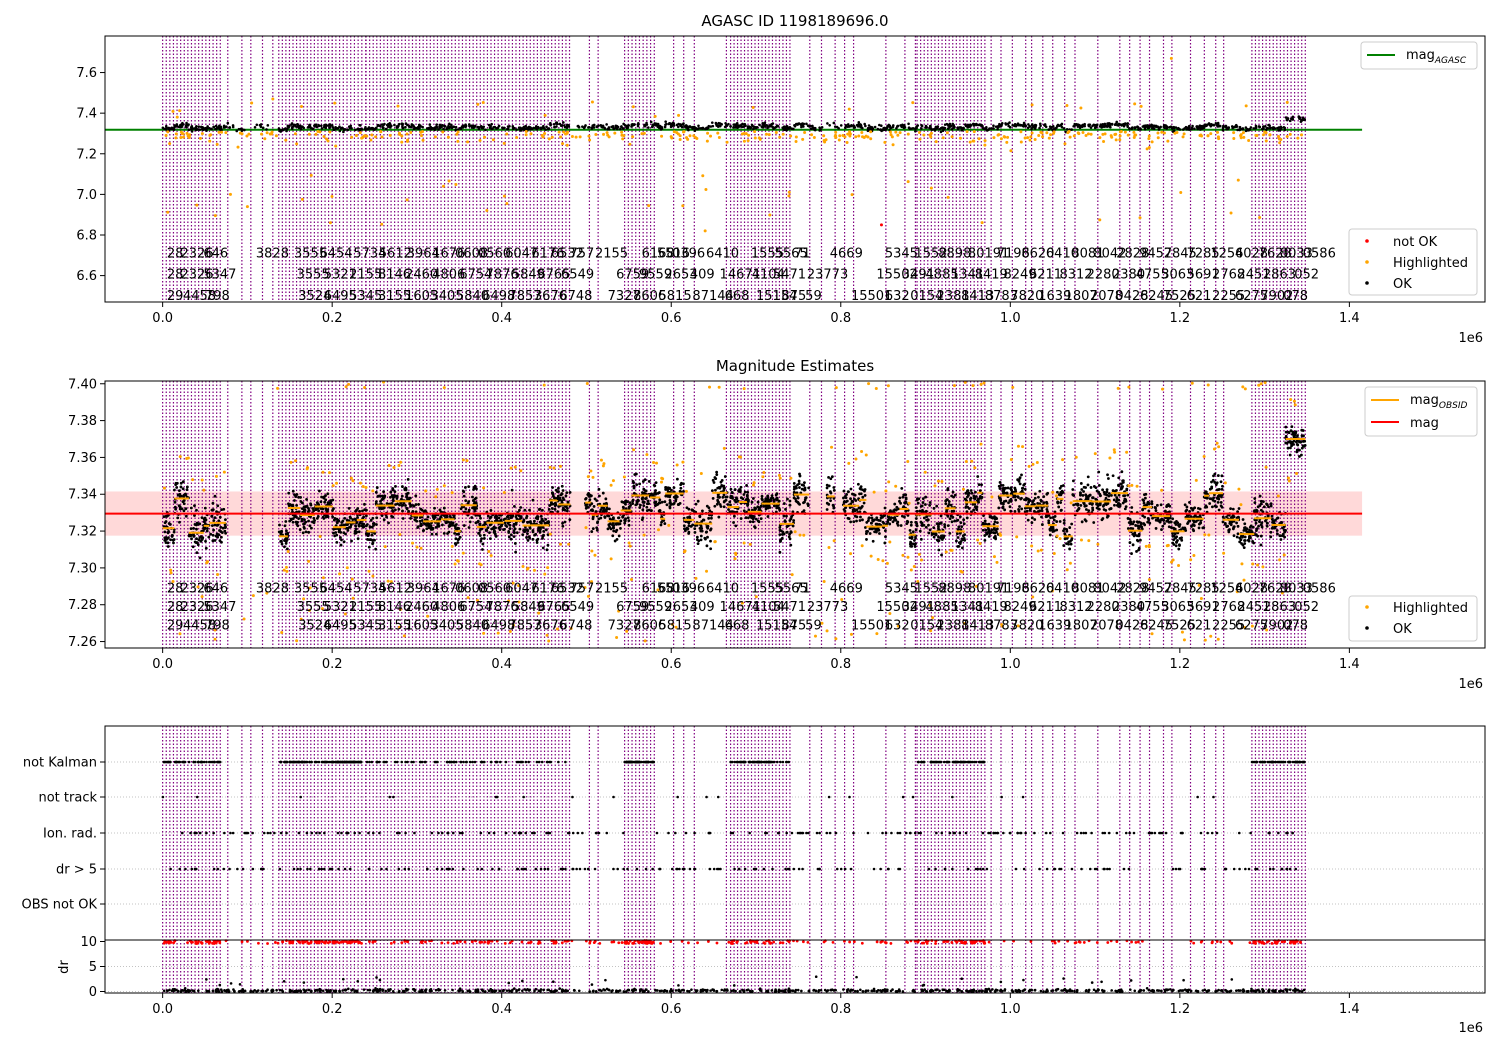  Describe the element at coordinates (162, 318) in the screenshot. I see `agasc-xtick-label: 0.0` at that location.